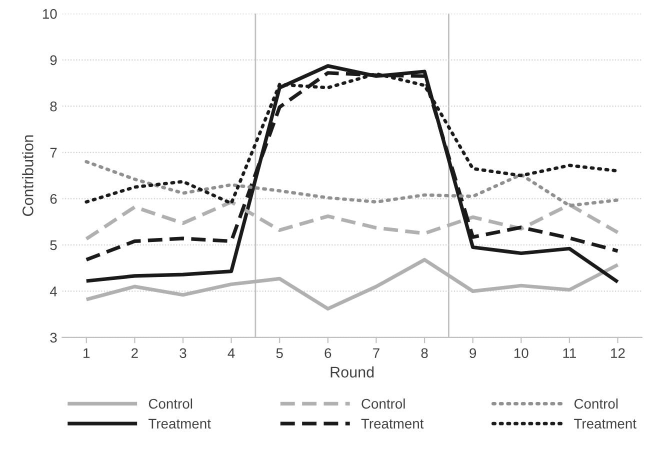  I want to click on y-tick-label: 10, so click(49, 14).